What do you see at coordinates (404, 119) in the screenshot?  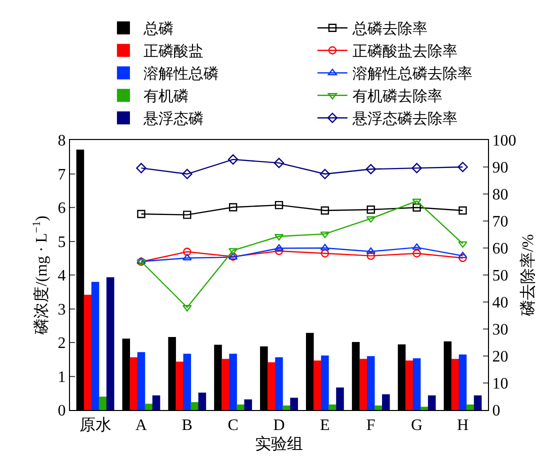 I see `legend-label: 悬浮态磷去除率` at bounding box center [404, 119].